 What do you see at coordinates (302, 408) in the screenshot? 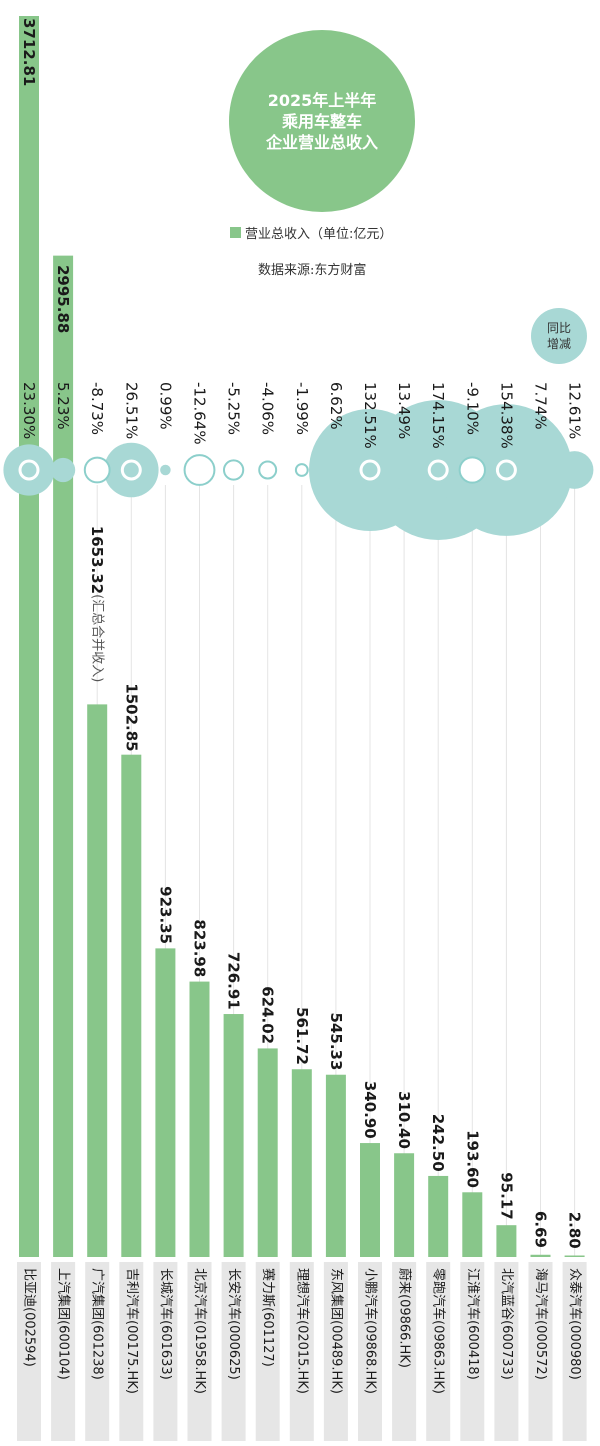
I see `yoy-label: -1.99%` at bounding box center [302, 408].